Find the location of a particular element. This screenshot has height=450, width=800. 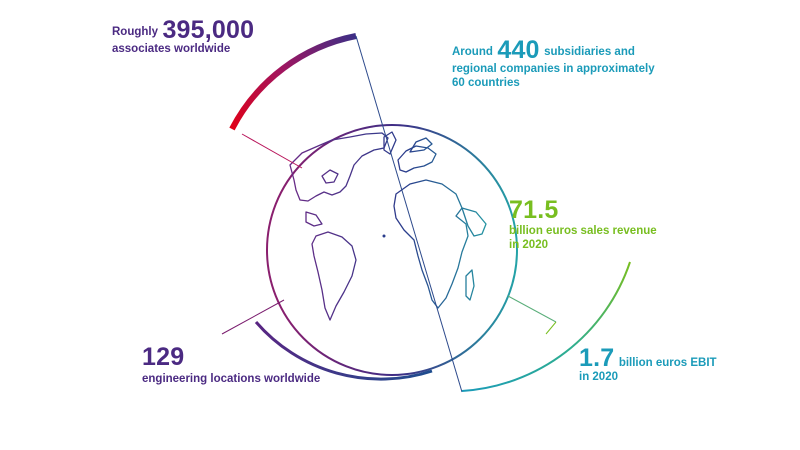

associates-prefix: Roughly is located at coordinates (135, 32).